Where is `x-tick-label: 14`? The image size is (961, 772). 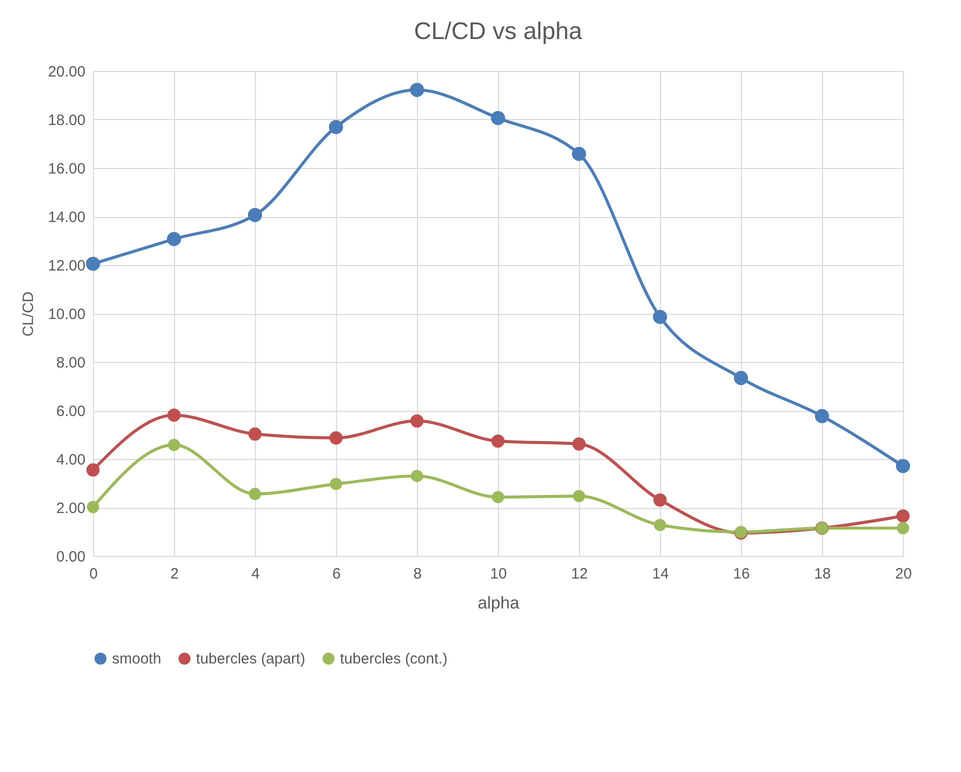
x-tick-label: 14 is located at coordinates (660, 574).